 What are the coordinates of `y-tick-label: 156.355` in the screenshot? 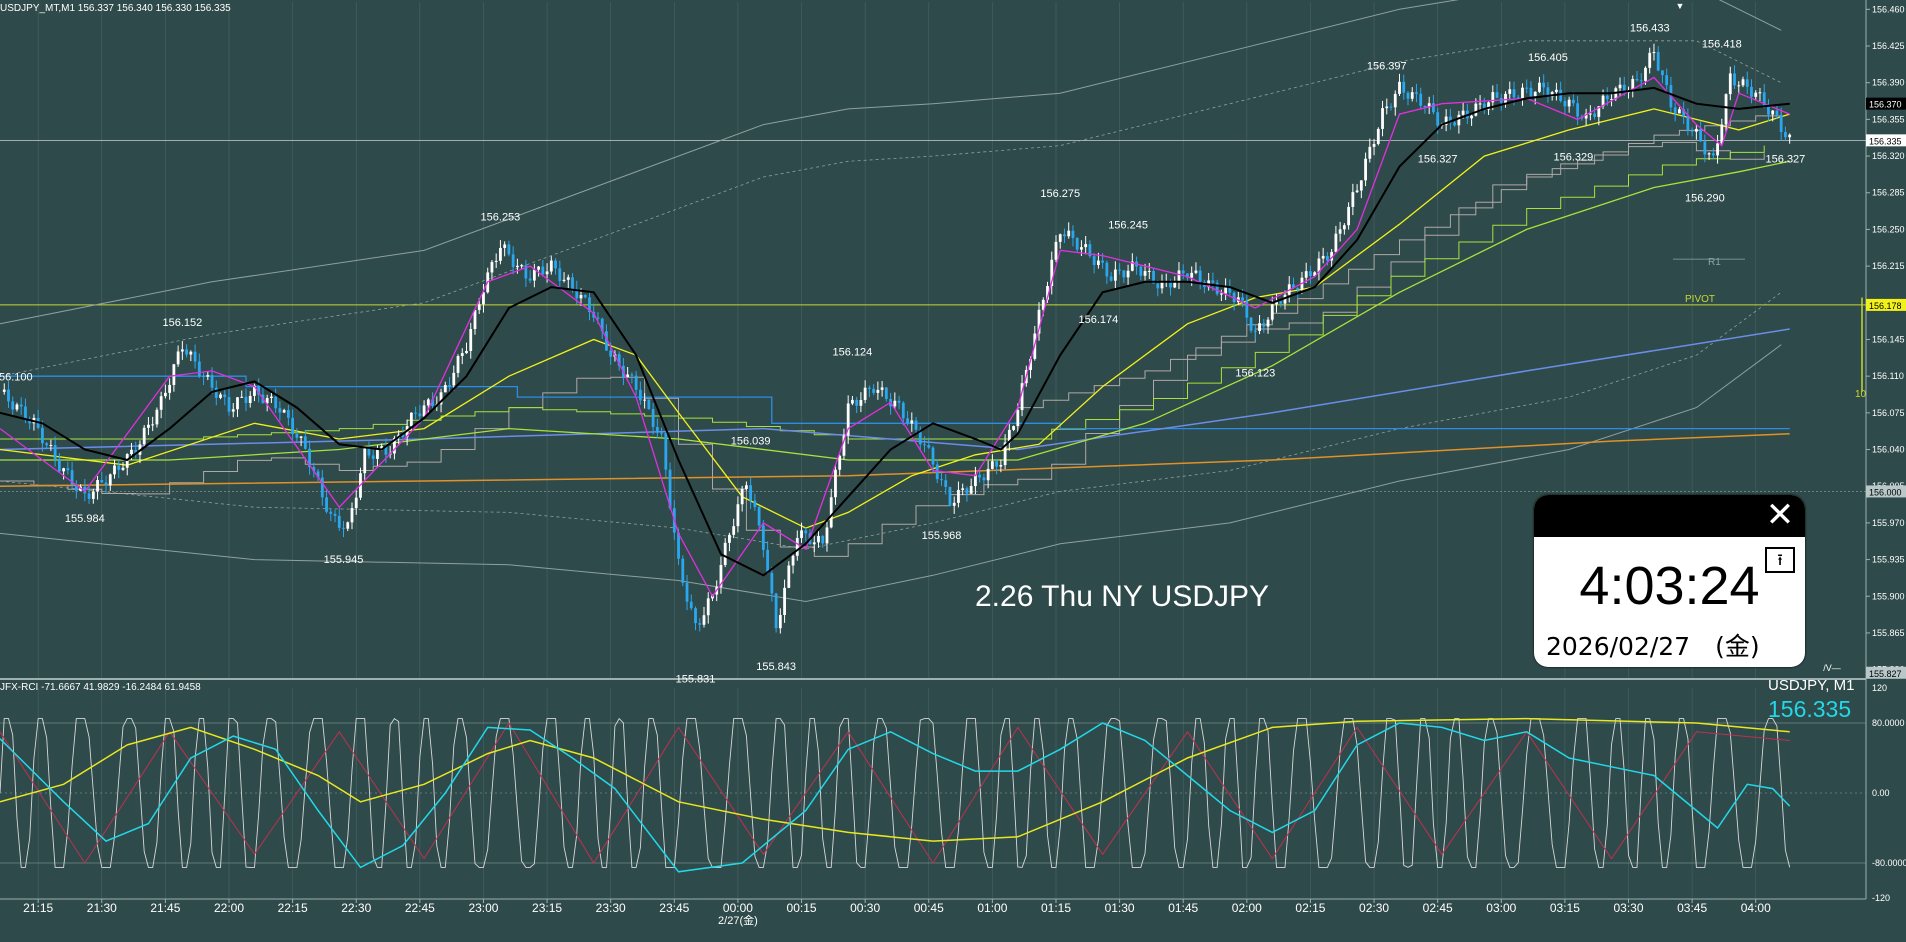 It's located at (1888, 119).